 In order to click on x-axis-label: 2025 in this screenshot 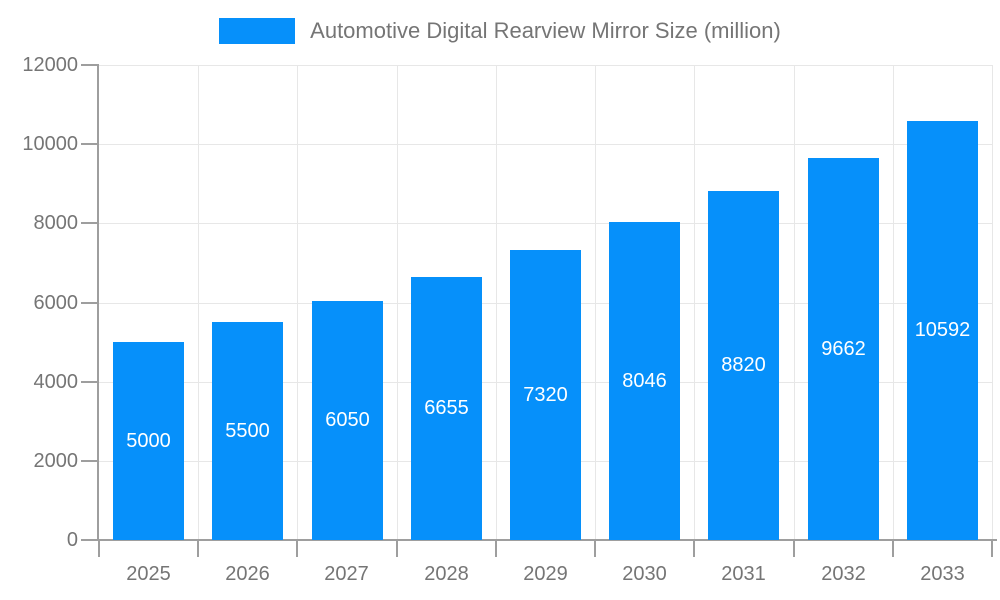, I will do `click(148, 574)`.